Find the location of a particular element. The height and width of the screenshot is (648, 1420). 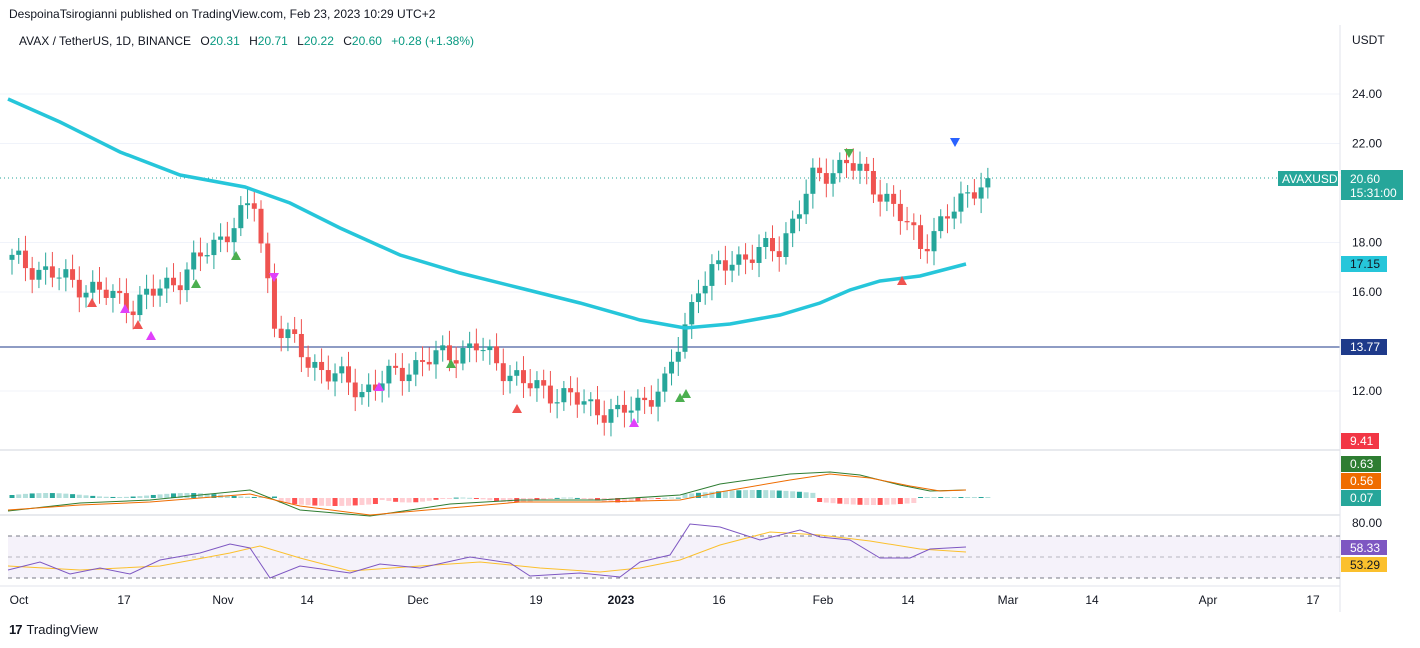

close-value: 20.60 is located at coordinates (366, 41).